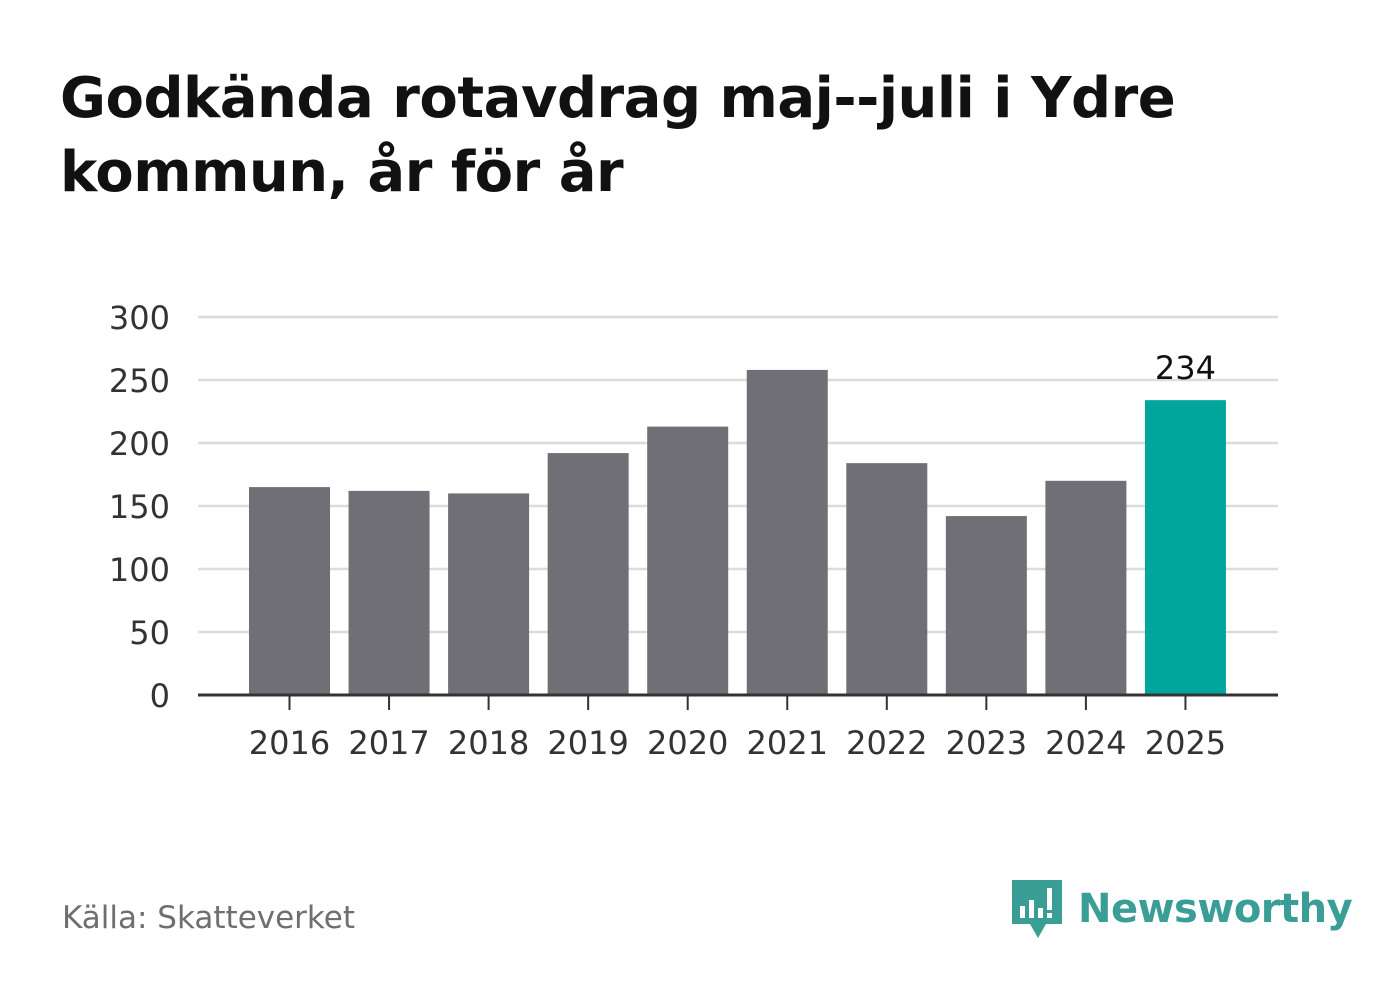 The height and width of the screenshot is (999, 1382). Describe the element at coordinates (1185, 743) in the screenshot. I see `x-tick-label: 2025` at that location.